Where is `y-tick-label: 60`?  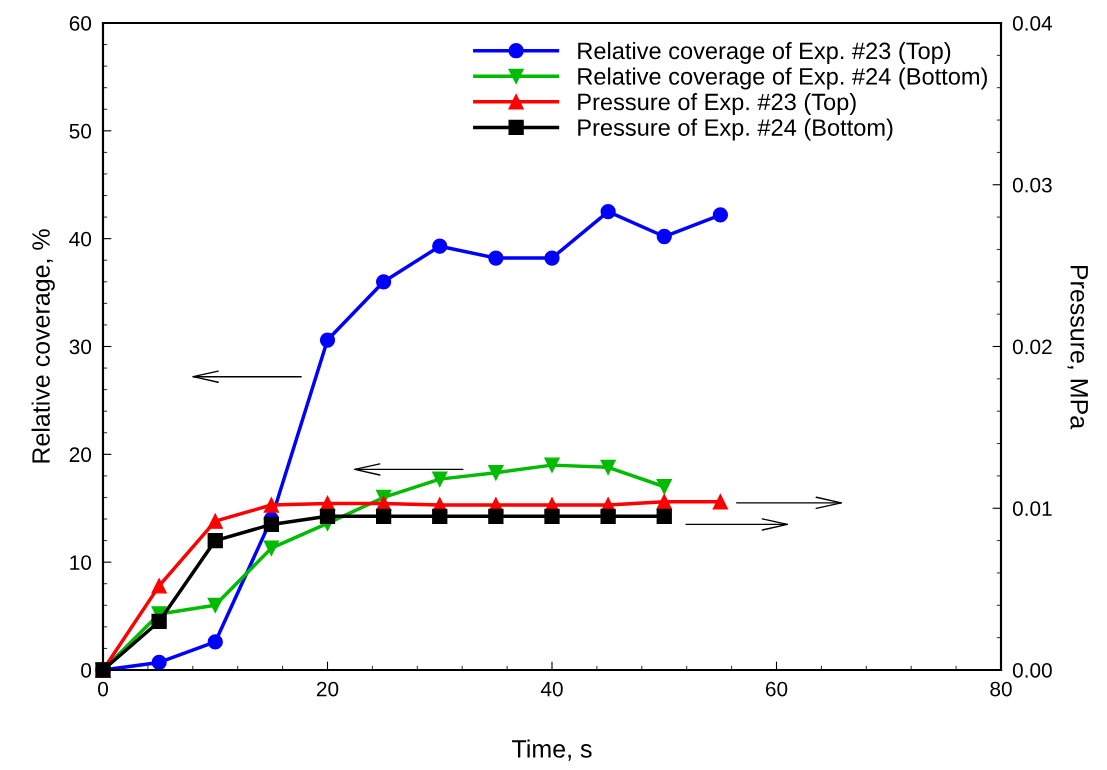
y-tick-label: 60 is located at coordinates (80, 23).